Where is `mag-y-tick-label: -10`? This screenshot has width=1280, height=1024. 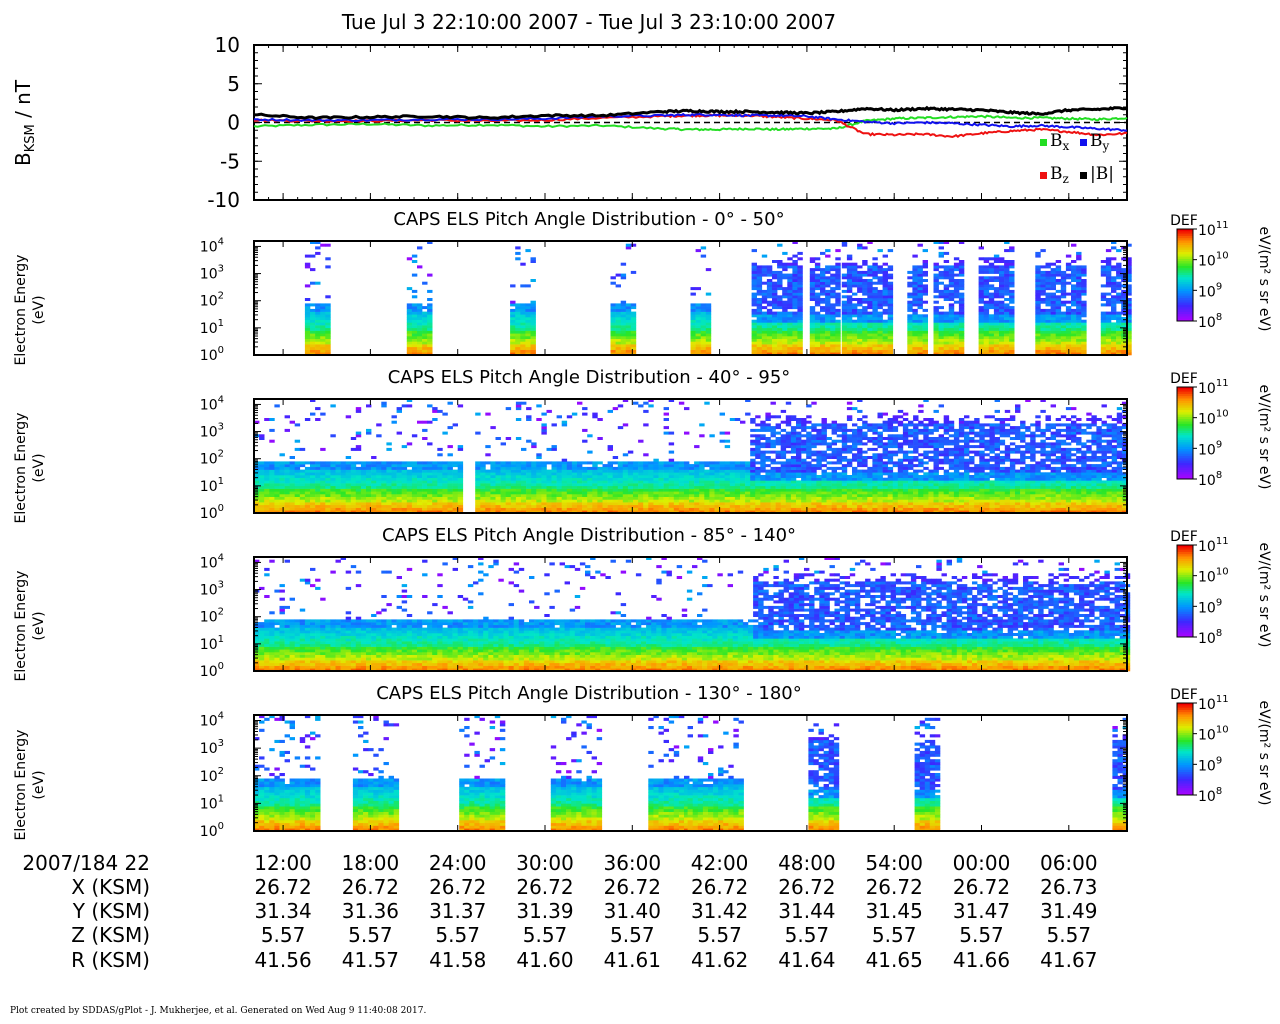
mag-y-tick-label: -10 is located at coordinates (223, 200).